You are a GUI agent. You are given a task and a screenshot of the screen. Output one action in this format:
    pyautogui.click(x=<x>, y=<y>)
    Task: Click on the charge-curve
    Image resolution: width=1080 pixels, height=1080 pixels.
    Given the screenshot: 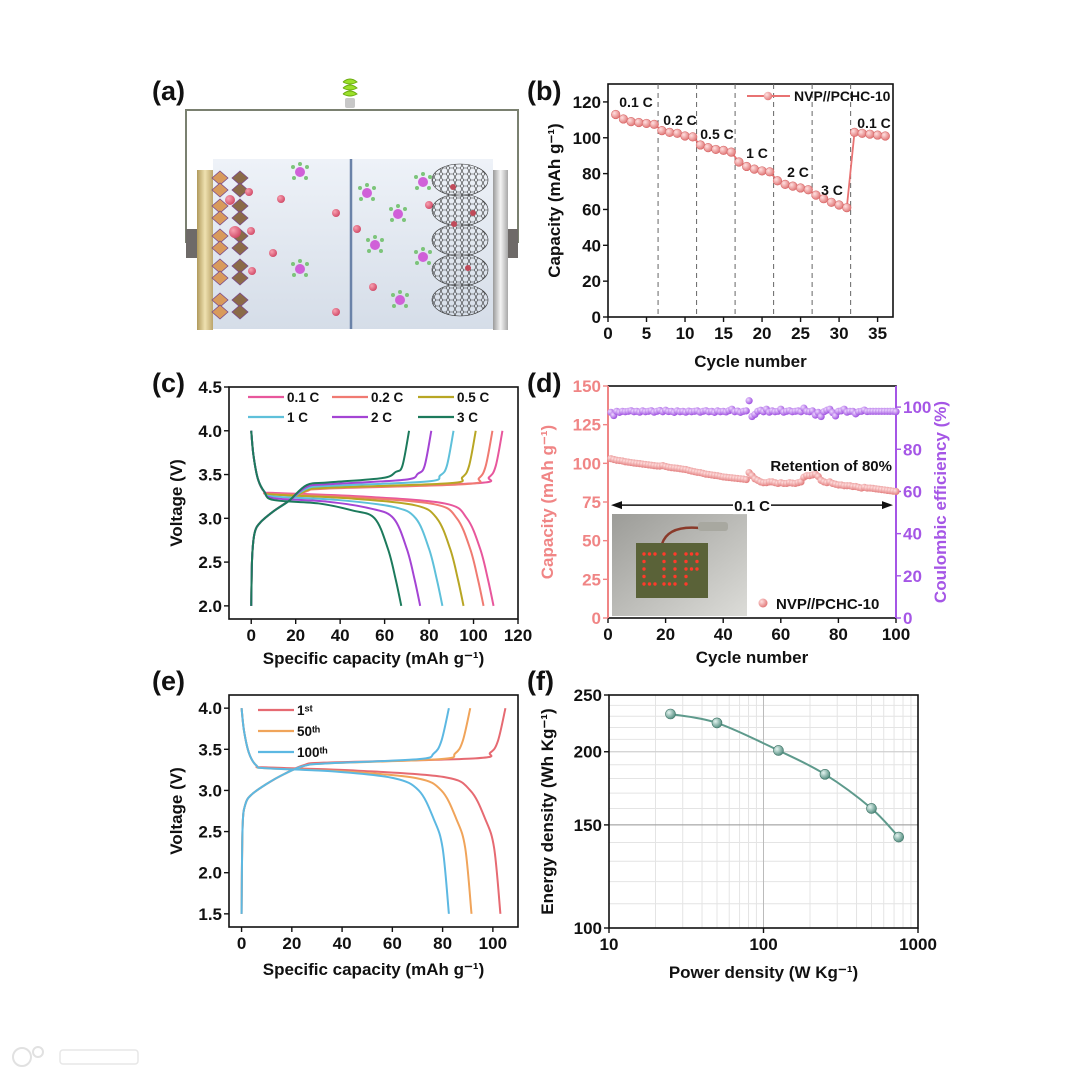 What is the action you would take?
    pyautogui.click(x=330, y=518)
    